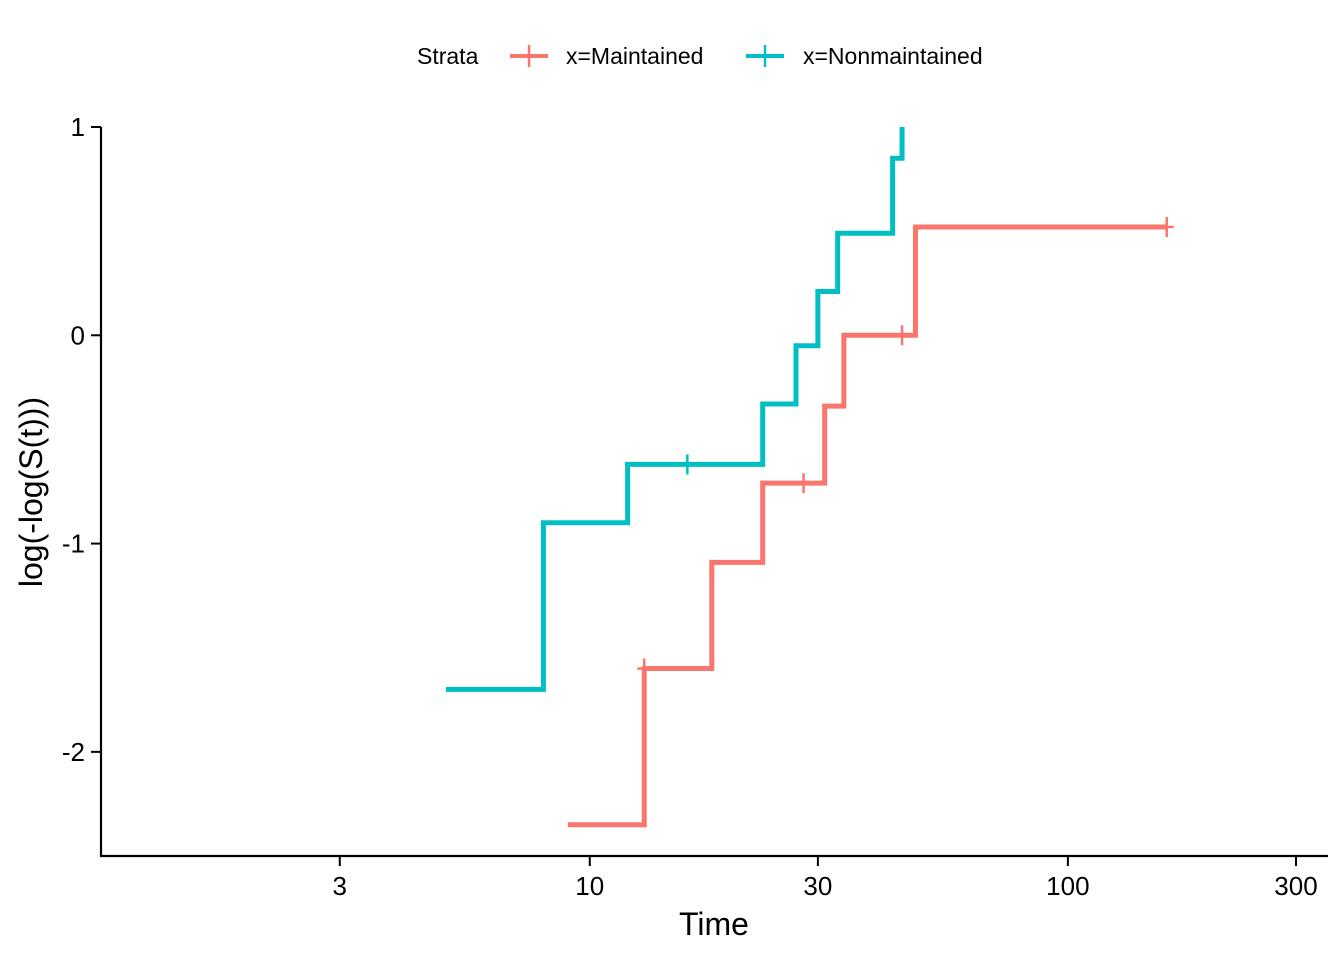 This screenshot has height=960, width=1344. Describe the element at coordinates (78, 335) in the screenshot. I see `y-tick-label: 0` at that location.